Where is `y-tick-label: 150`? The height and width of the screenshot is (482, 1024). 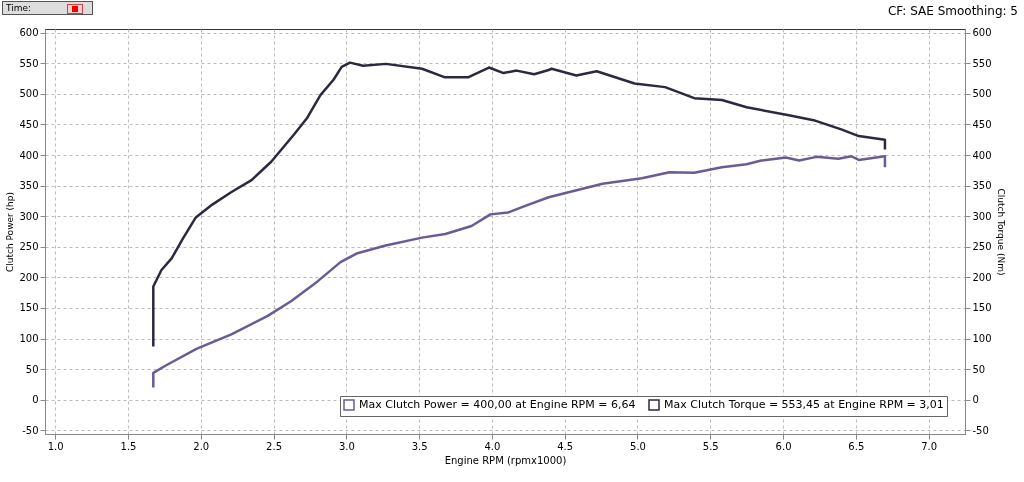 y-tick-label: 150 is located at coordinates (29, 308).